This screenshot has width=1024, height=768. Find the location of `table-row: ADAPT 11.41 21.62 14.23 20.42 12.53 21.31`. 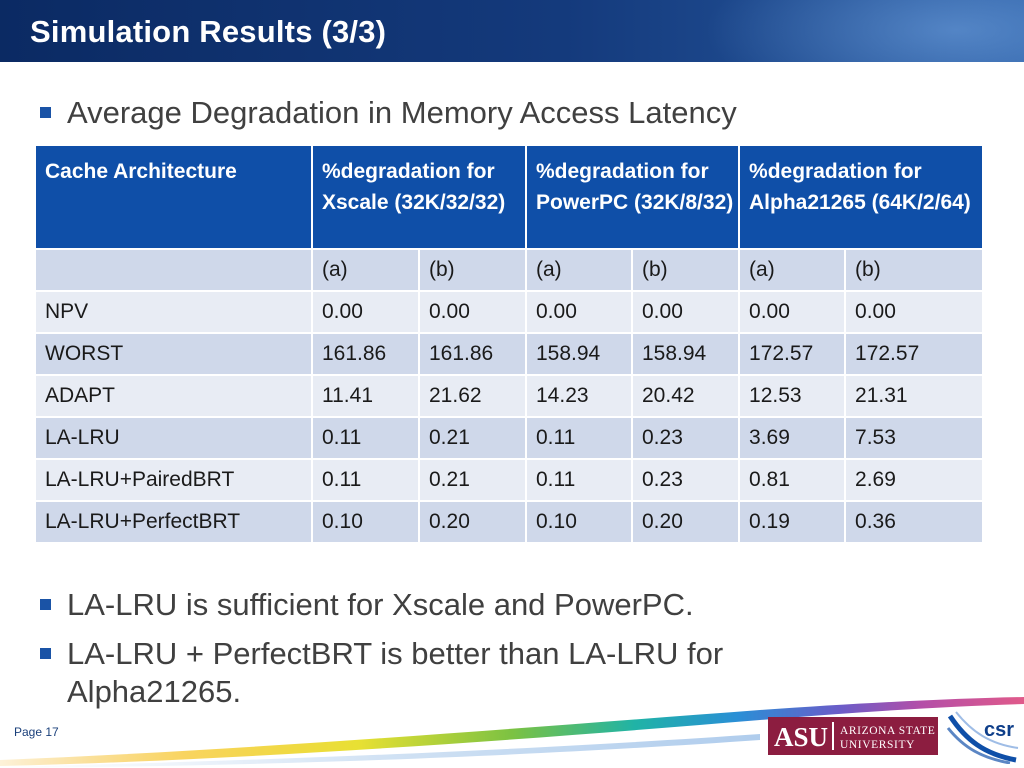

table-row: ADAPT 11.41 21.62 14.23 20.42 12.53 21.31 is located at coordinates (509, 396).